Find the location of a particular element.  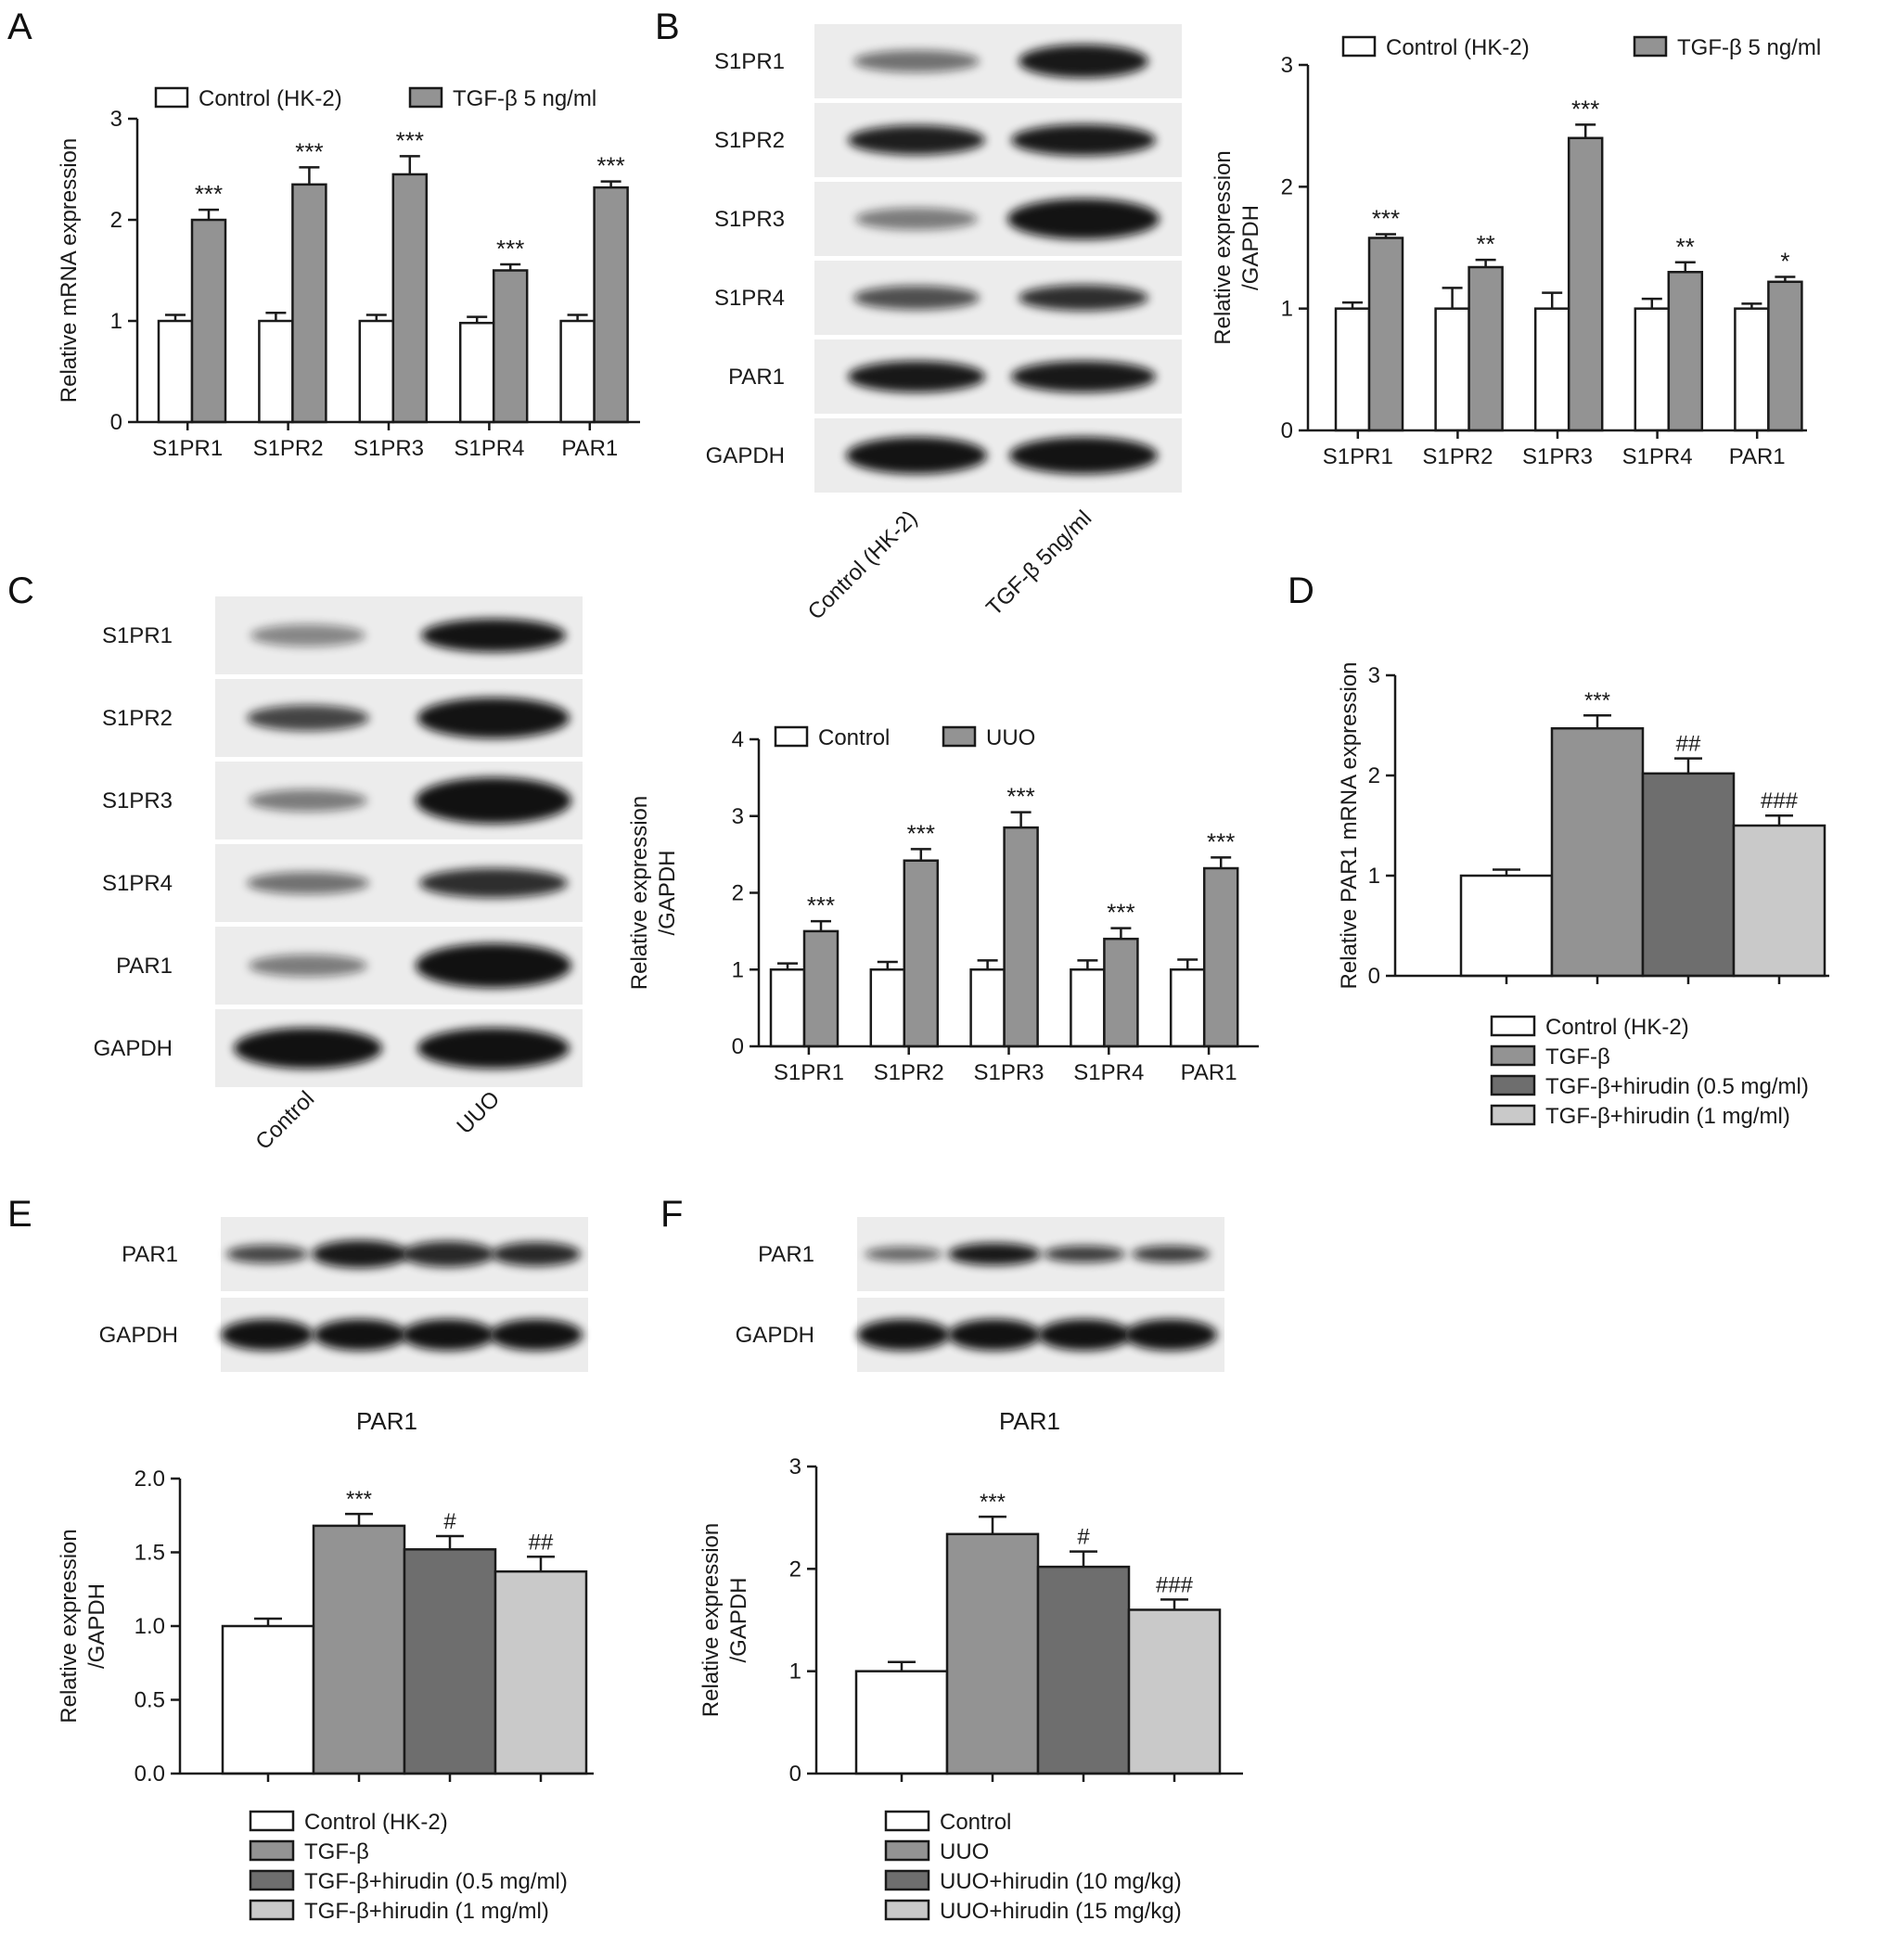

bar-s1pr4-control is located at coordinates (1088, 1008).